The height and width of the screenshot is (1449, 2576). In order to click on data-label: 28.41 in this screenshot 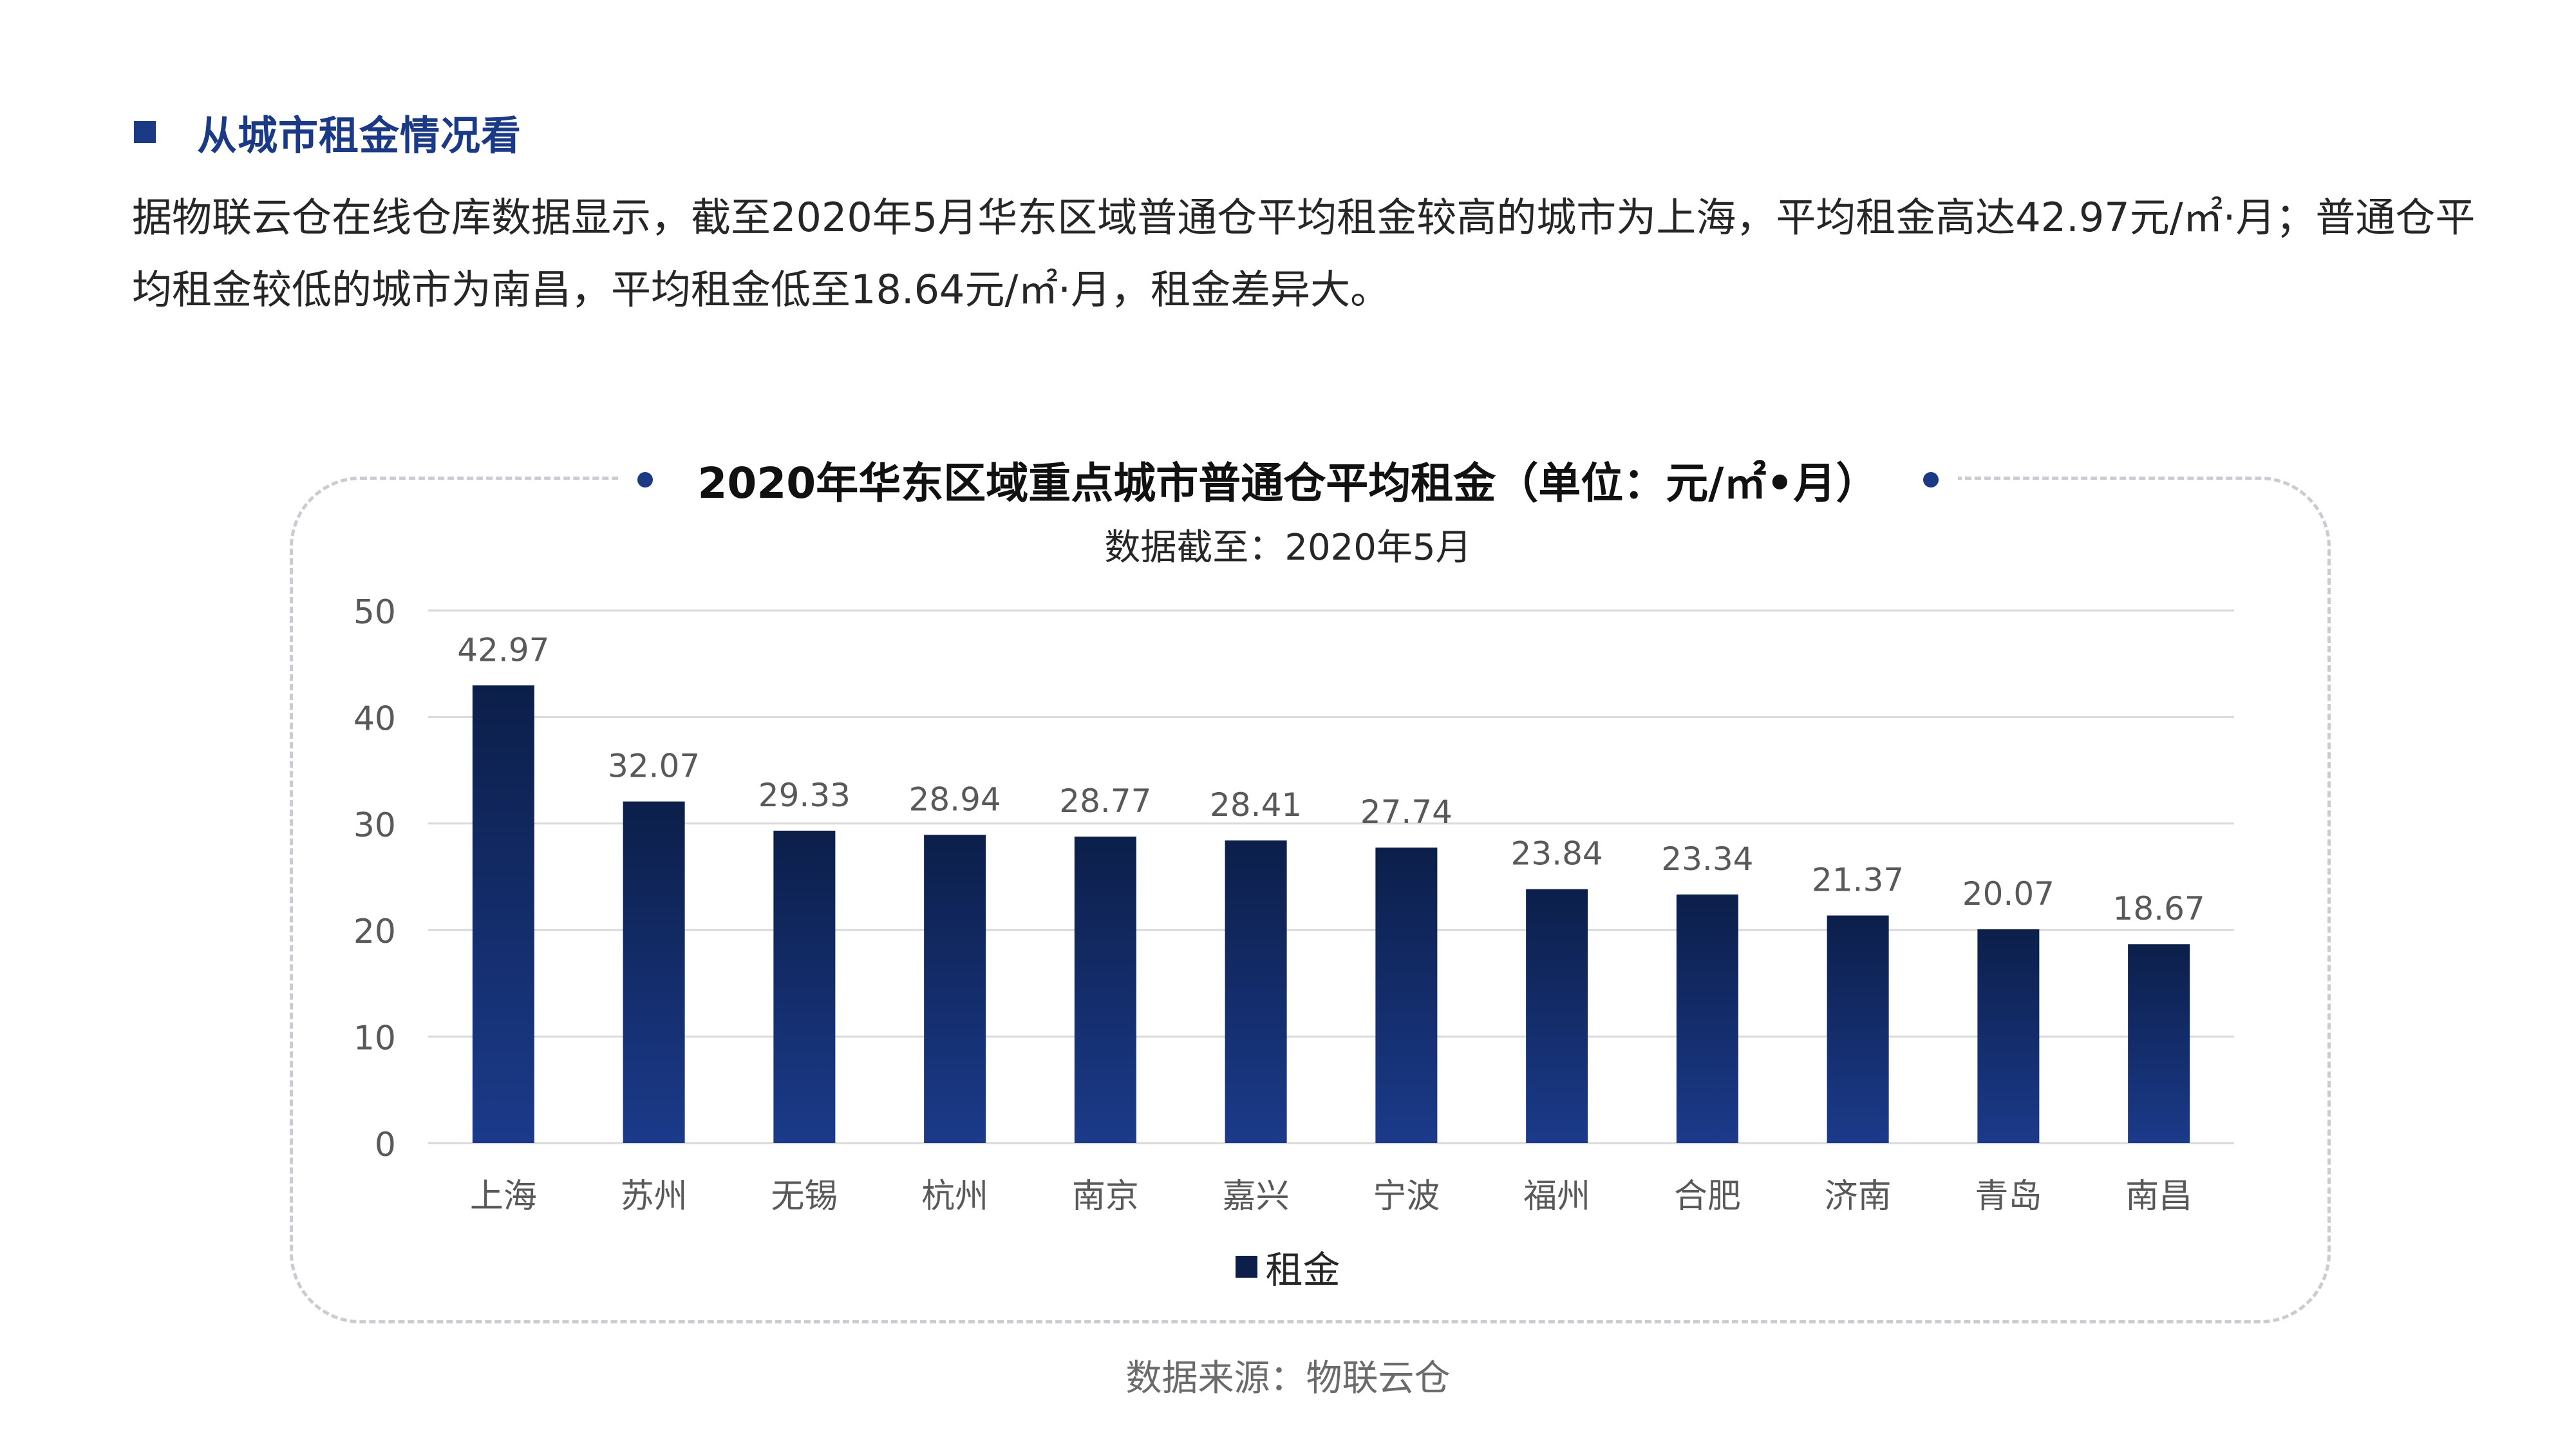, I will do `click(1256, 805)`.